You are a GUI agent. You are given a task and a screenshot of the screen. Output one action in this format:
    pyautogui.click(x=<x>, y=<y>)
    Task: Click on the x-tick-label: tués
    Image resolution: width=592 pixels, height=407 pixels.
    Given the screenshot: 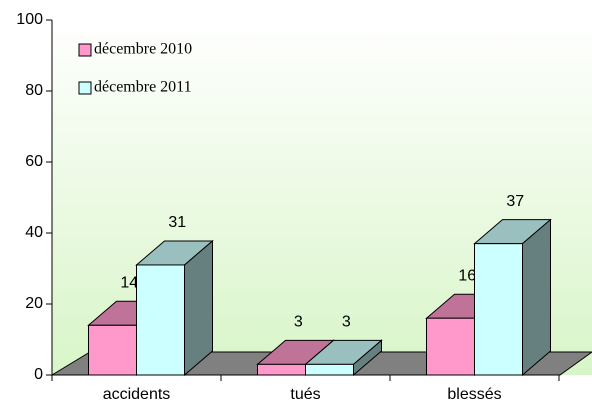 What is the action you would take?
    pyautogui.click(x=305, y=394)
    